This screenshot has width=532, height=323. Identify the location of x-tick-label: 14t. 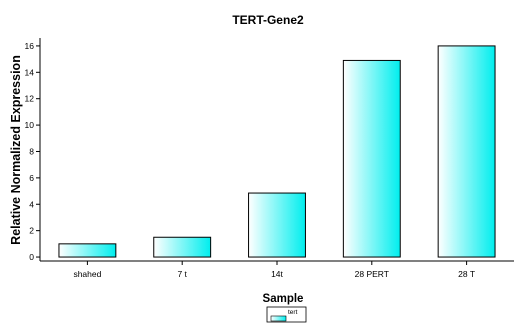
(277, 274).